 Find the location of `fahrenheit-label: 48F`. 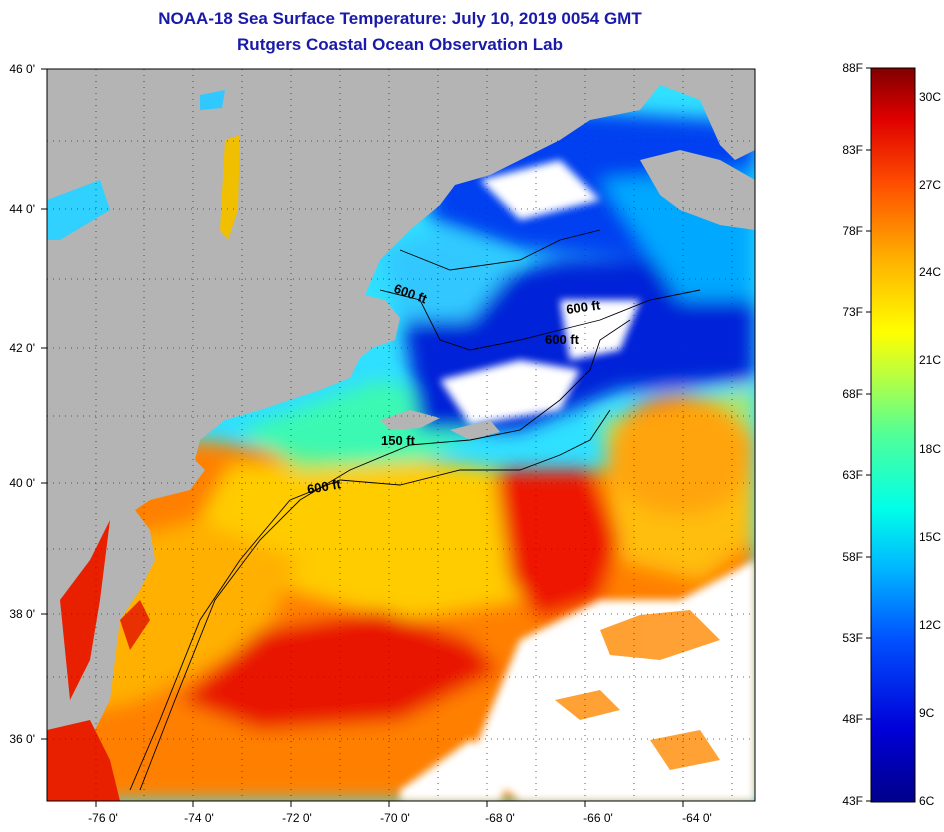

fahrenheit-label: 48F is located at coordinates (852, 719).